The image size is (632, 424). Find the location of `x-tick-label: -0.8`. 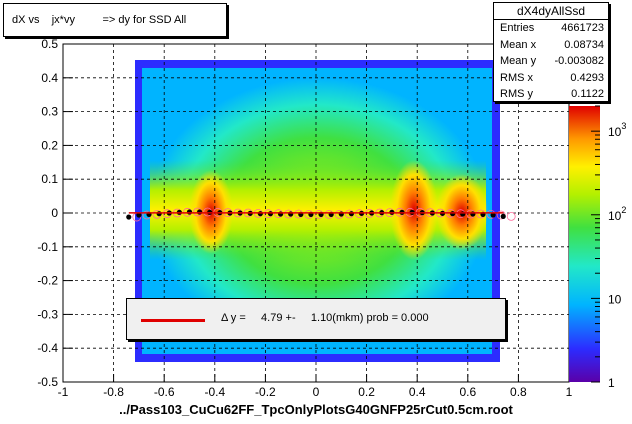

x-tick-label: -0.8 is located at coordinates (113, 392).